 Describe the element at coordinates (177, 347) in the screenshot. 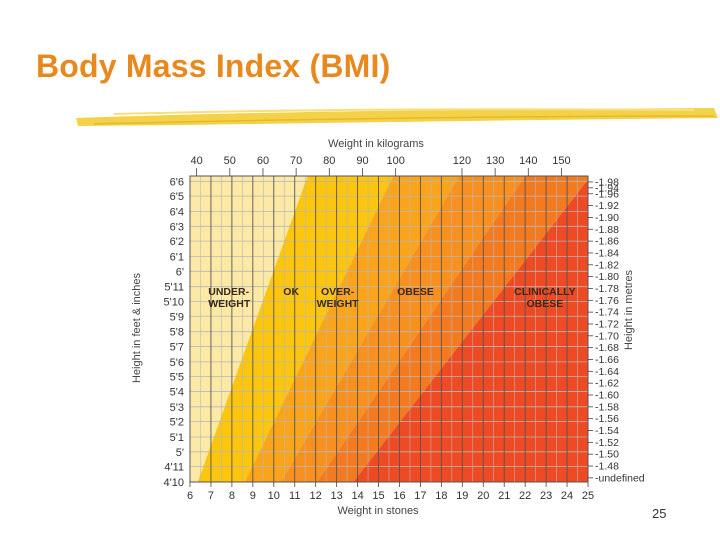

I see `y-left-tick-label: 5'7` at that location.